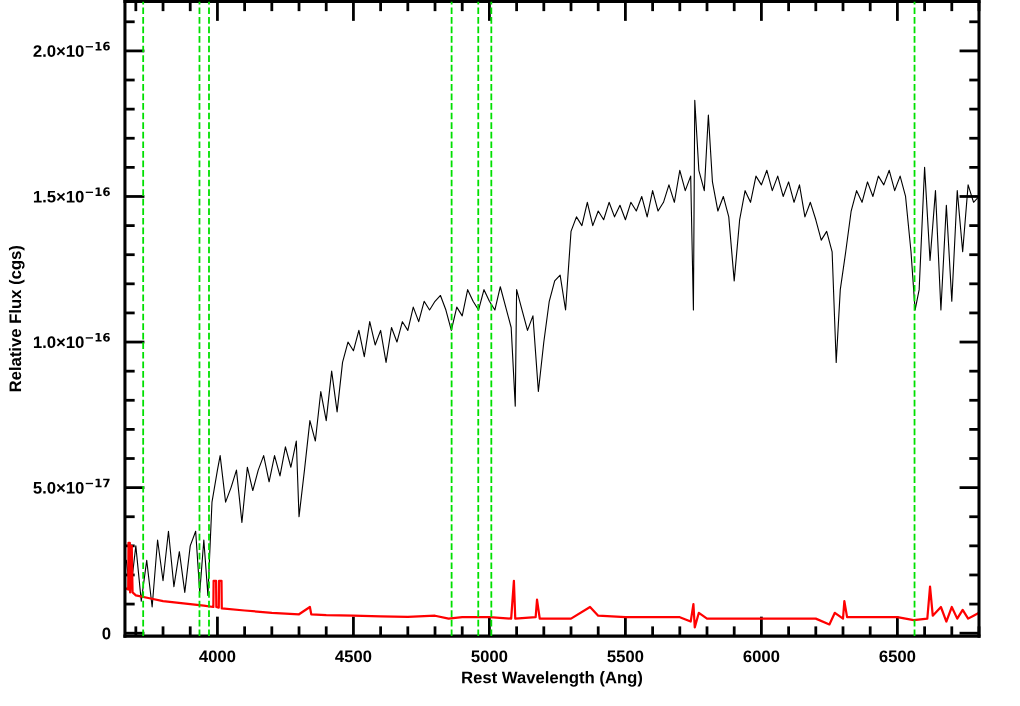 This screenshot has height=706, width=1020. Describe the element at coordinates (489, 656) in the screenshot. I see `x-tick-label: 5000` at that location.